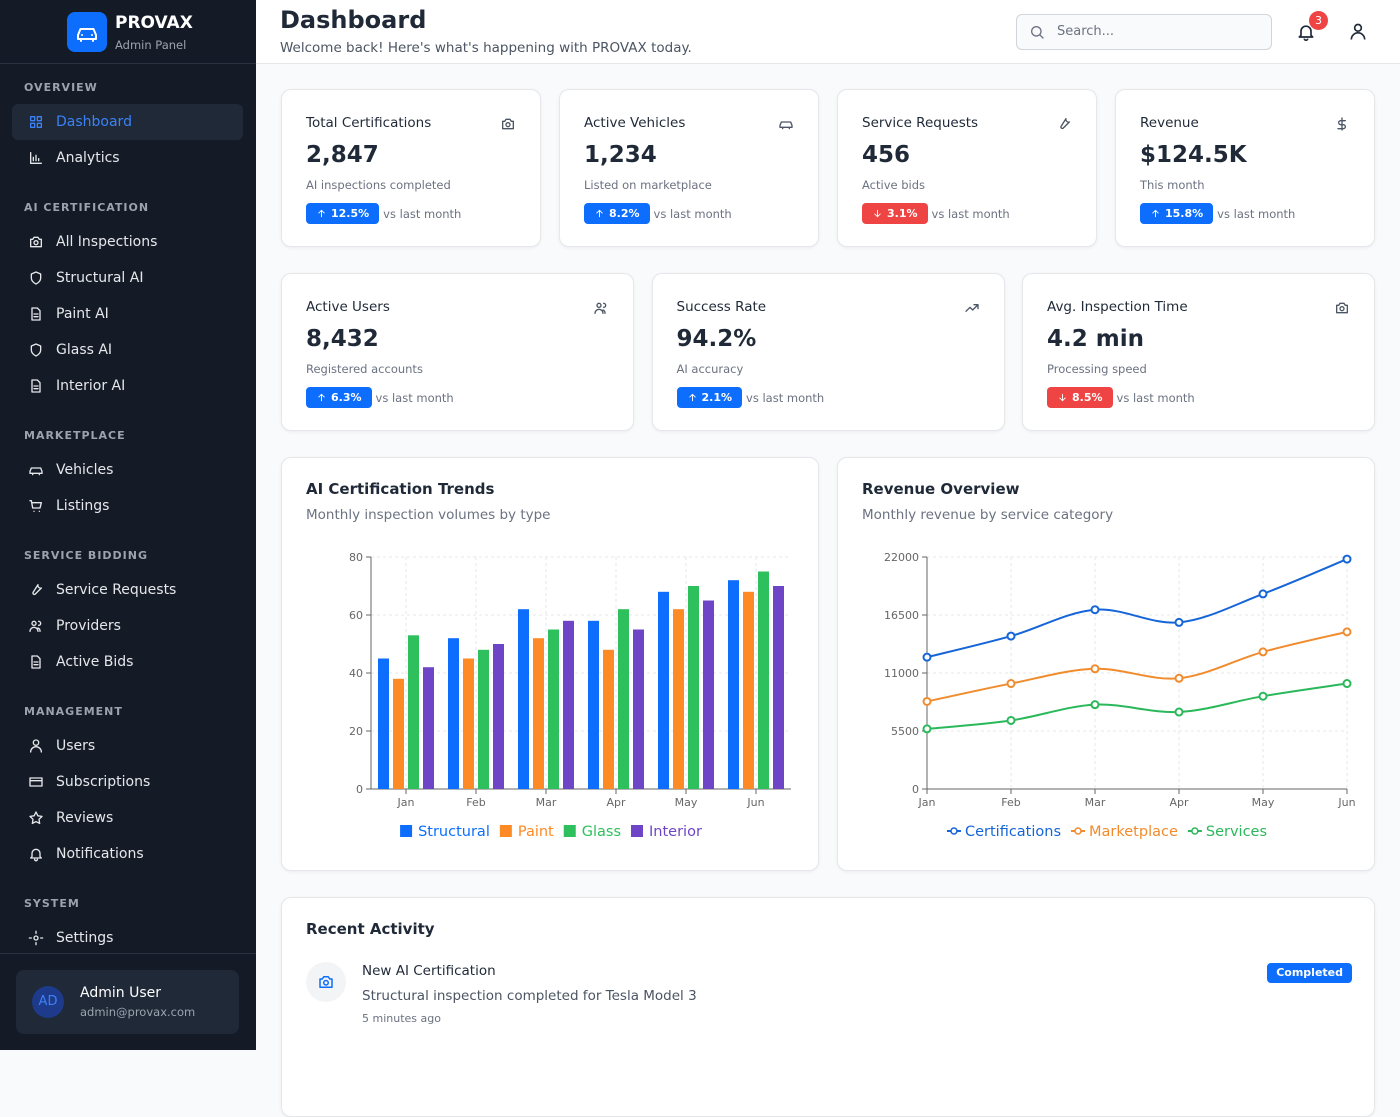  Describe the element at coordinates (1169, 123) in the screenshot. I see `stat-label: Revenue` at that location.